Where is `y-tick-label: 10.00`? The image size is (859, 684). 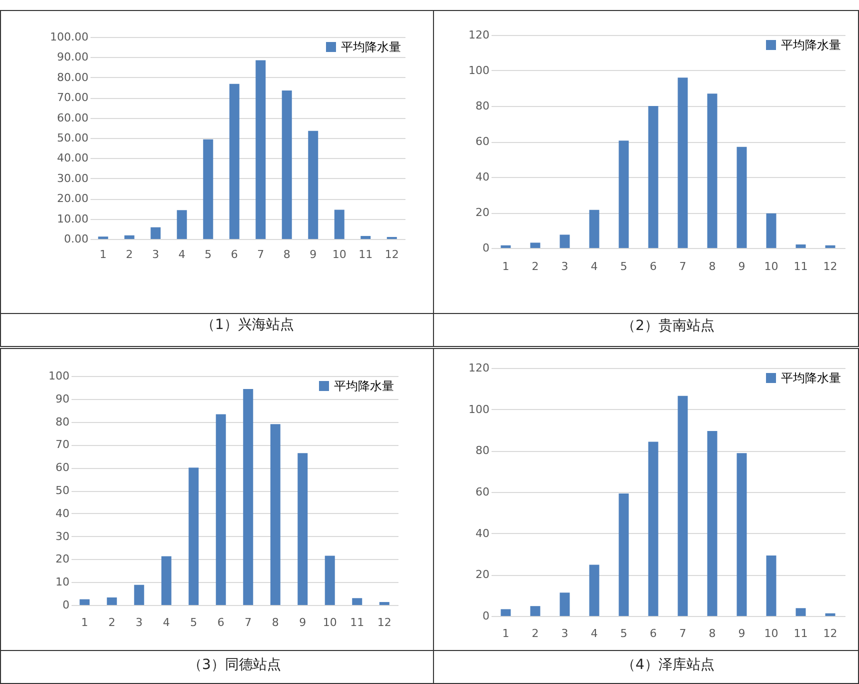
y-tick-label: 10.00 is located at coordinates (72, 219).